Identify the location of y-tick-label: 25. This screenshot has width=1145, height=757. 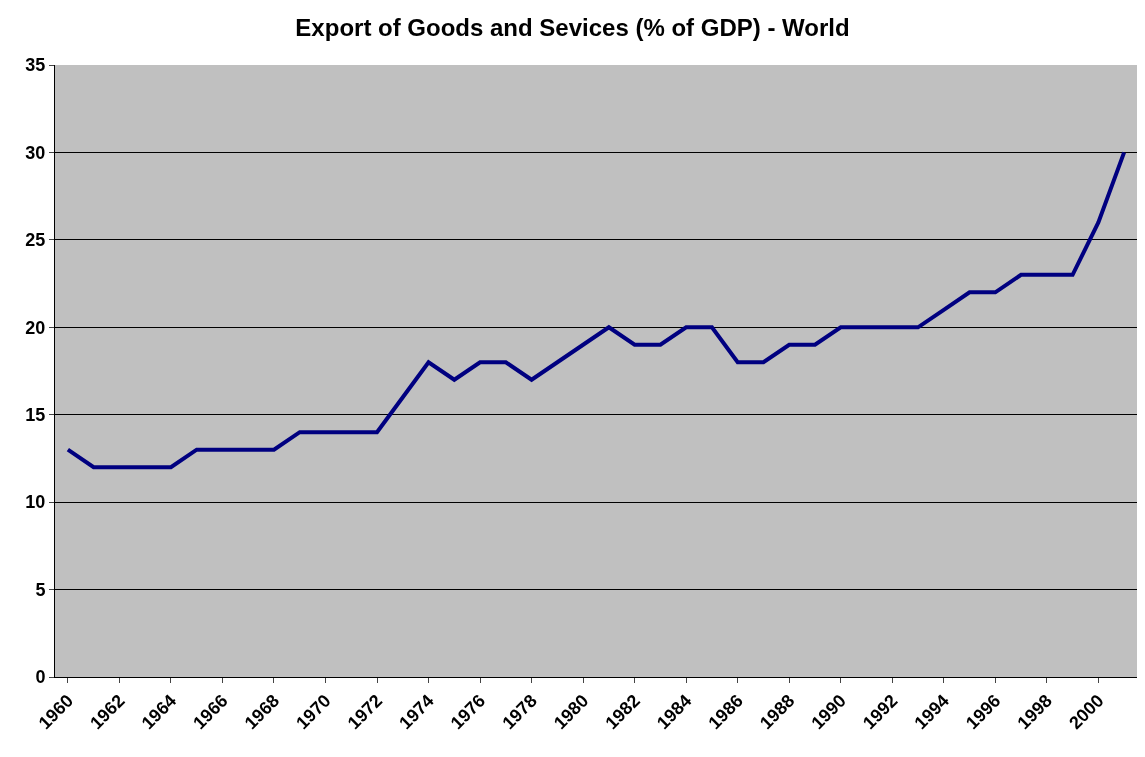
(35, 240).